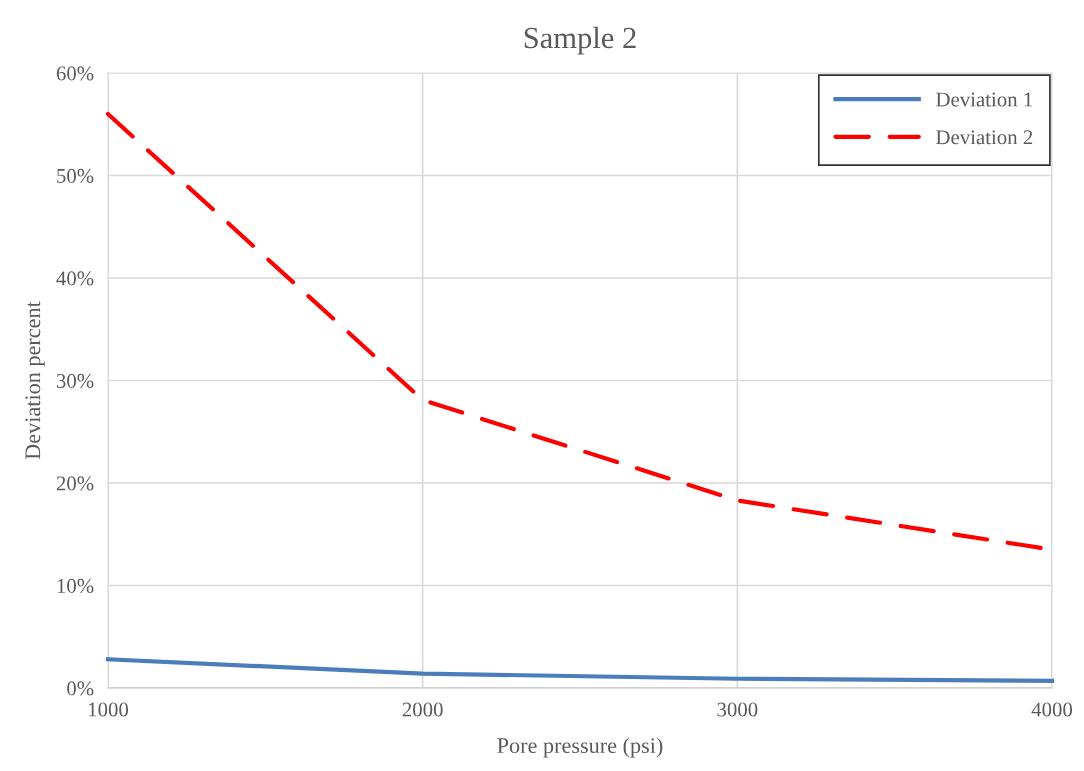 This screenshot has width=1084, height=771. I want to click on line-series, so click(580, 670).